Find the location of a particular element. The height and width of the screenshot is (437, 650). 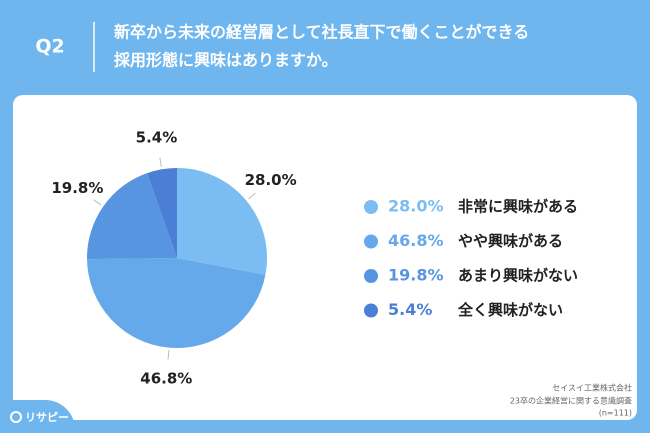

legend-value: 28.0% is located at coordinates (416, 206).